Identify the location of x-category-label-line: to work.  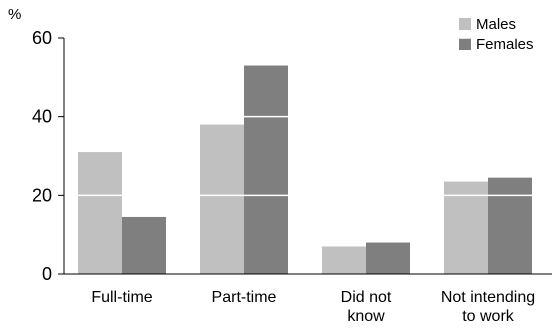
(488, 316).